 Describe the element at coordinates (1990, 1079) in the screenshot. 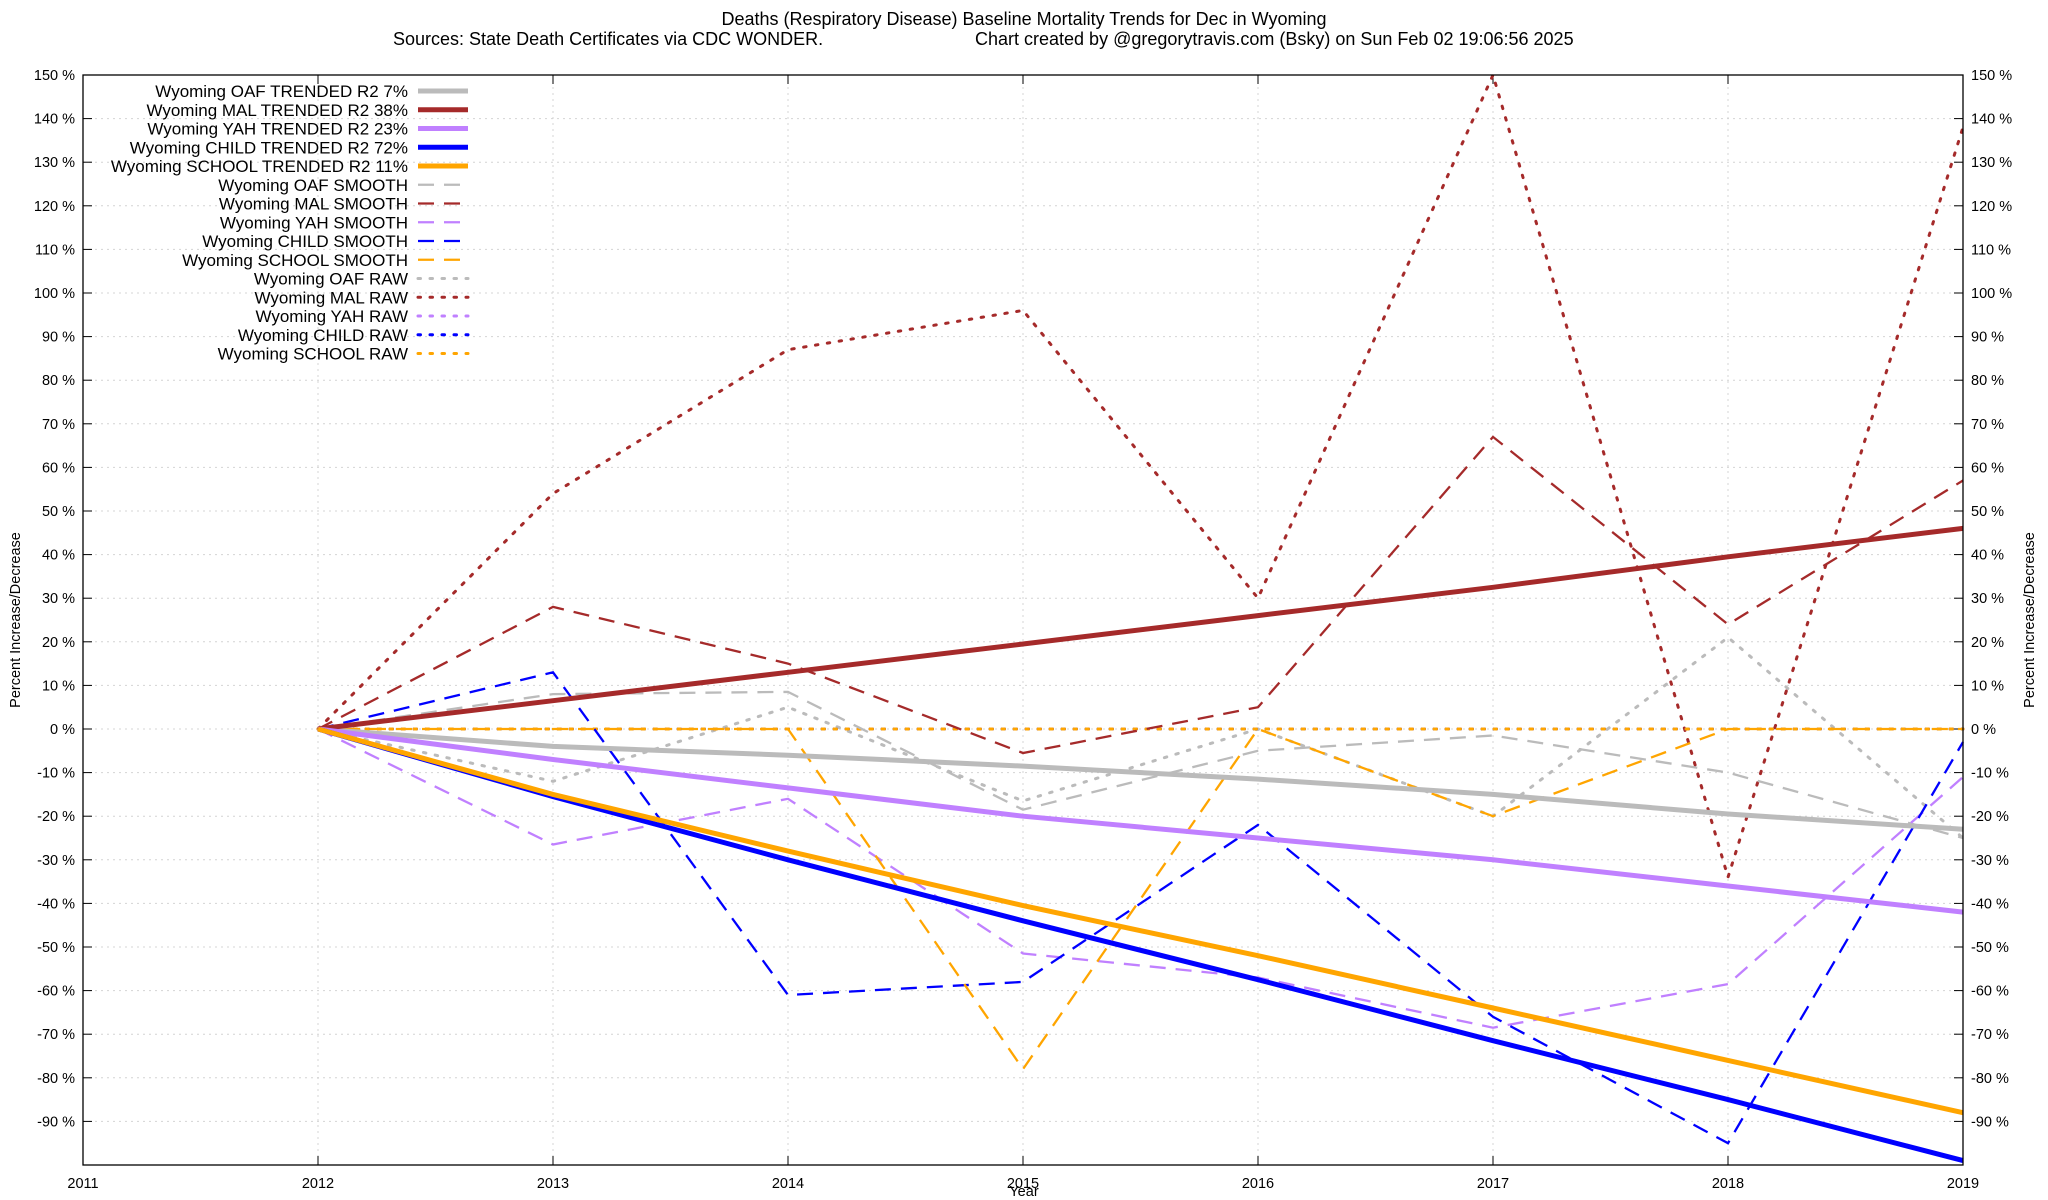

I see `y-tick-label-right: -80 %` at that location.